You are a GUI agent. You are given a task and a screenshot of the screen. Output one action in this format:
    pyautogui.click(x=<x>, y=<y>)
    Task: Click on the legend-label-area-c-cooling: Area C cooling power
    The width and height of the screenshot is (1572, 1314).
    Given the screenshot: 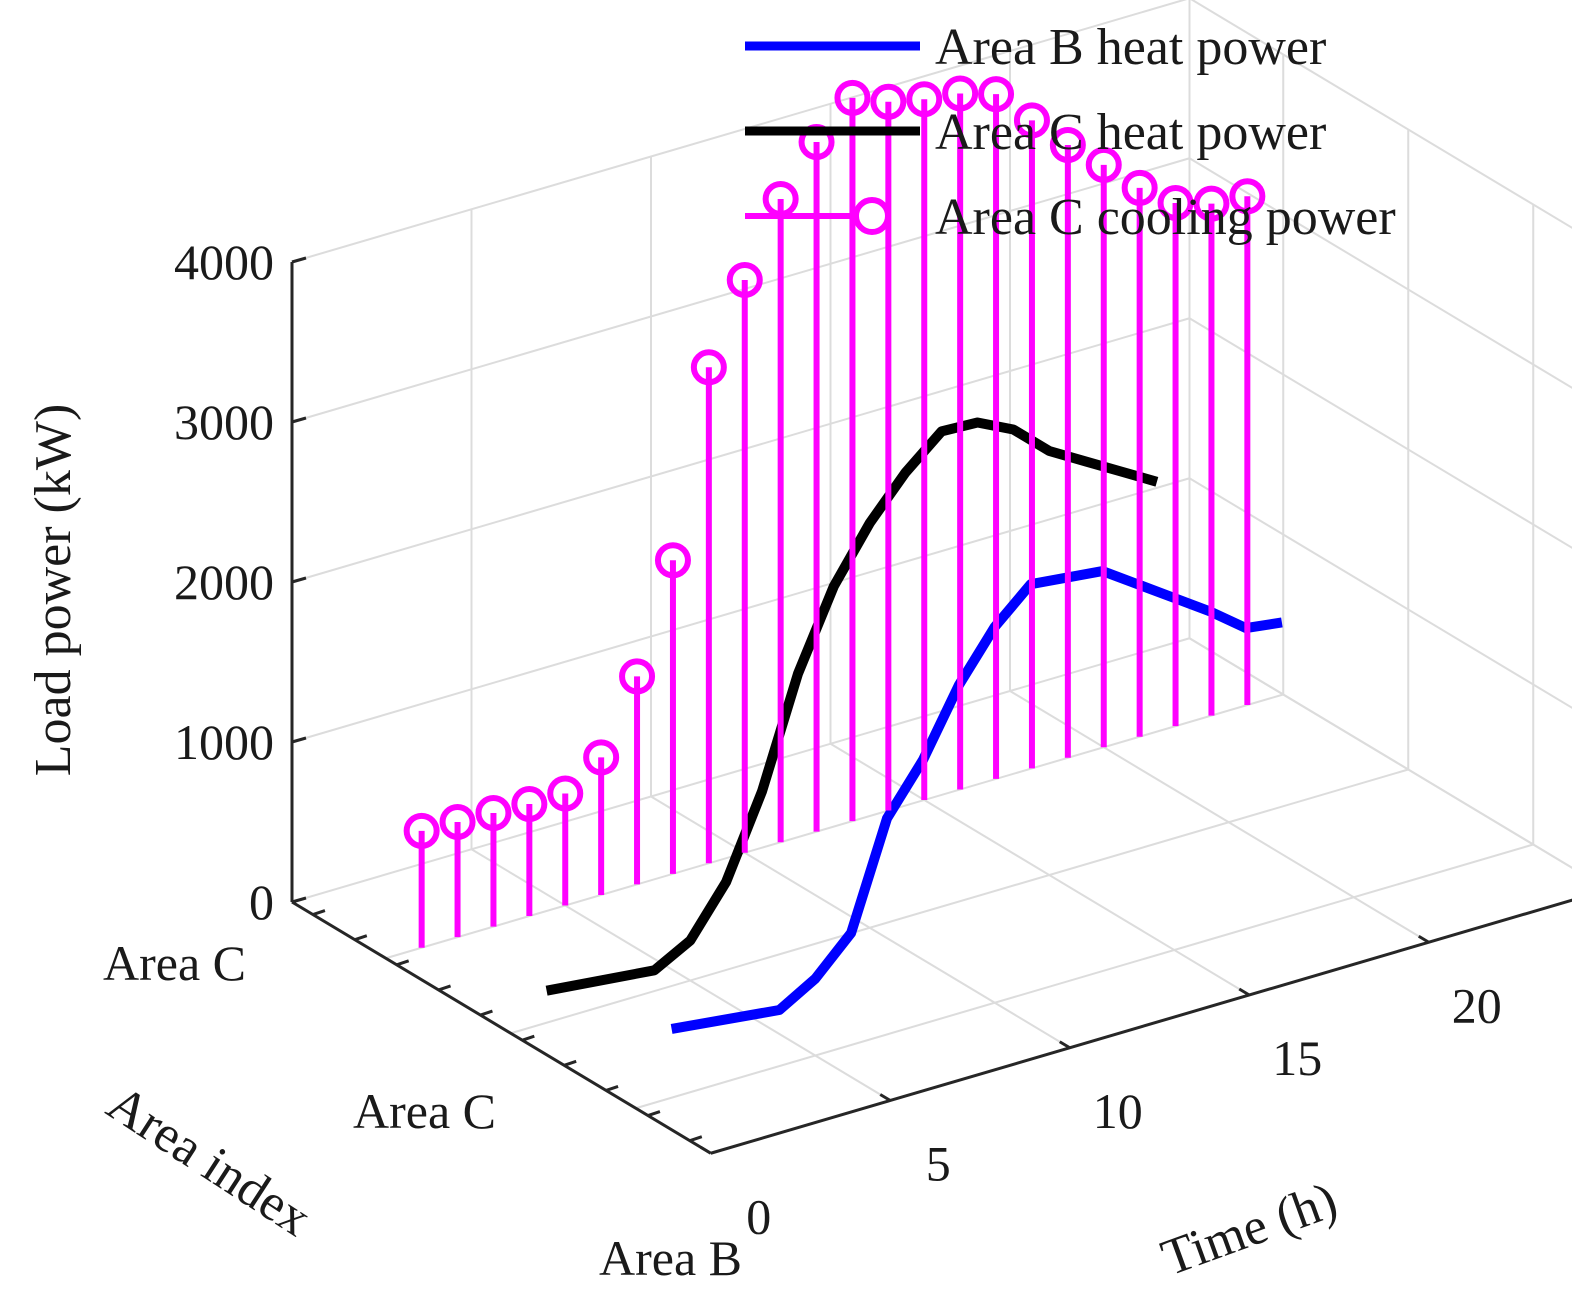 What is the action you would take?
    pyautogui.click(x=1165, y=217)
    